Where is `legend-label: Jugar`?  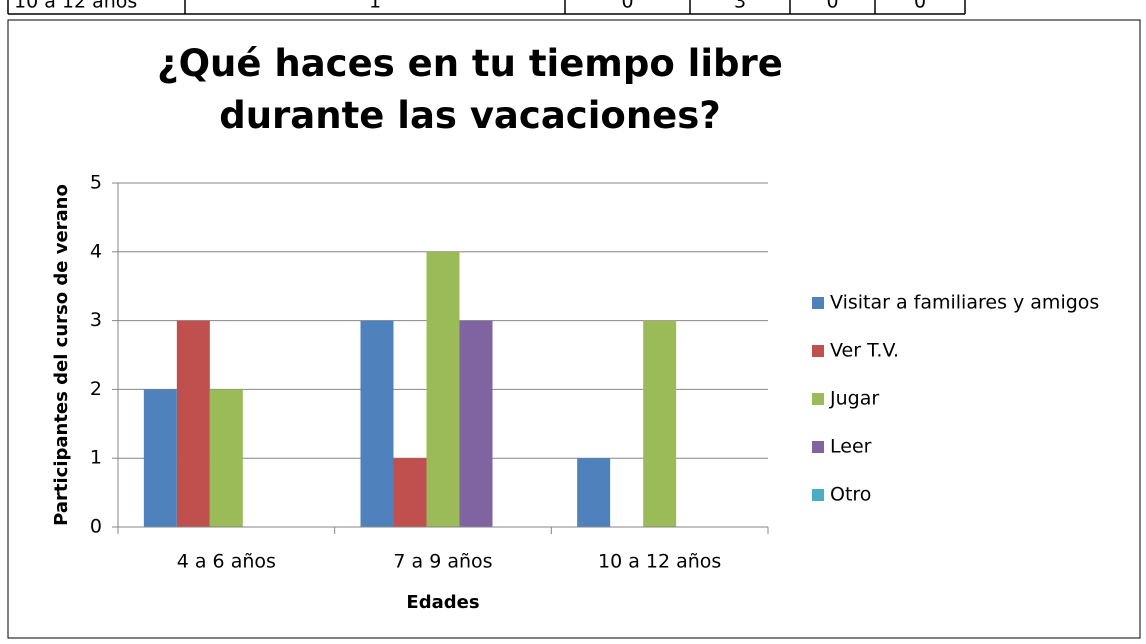
legend-label: Jugar is located at coordinates (854, 399).